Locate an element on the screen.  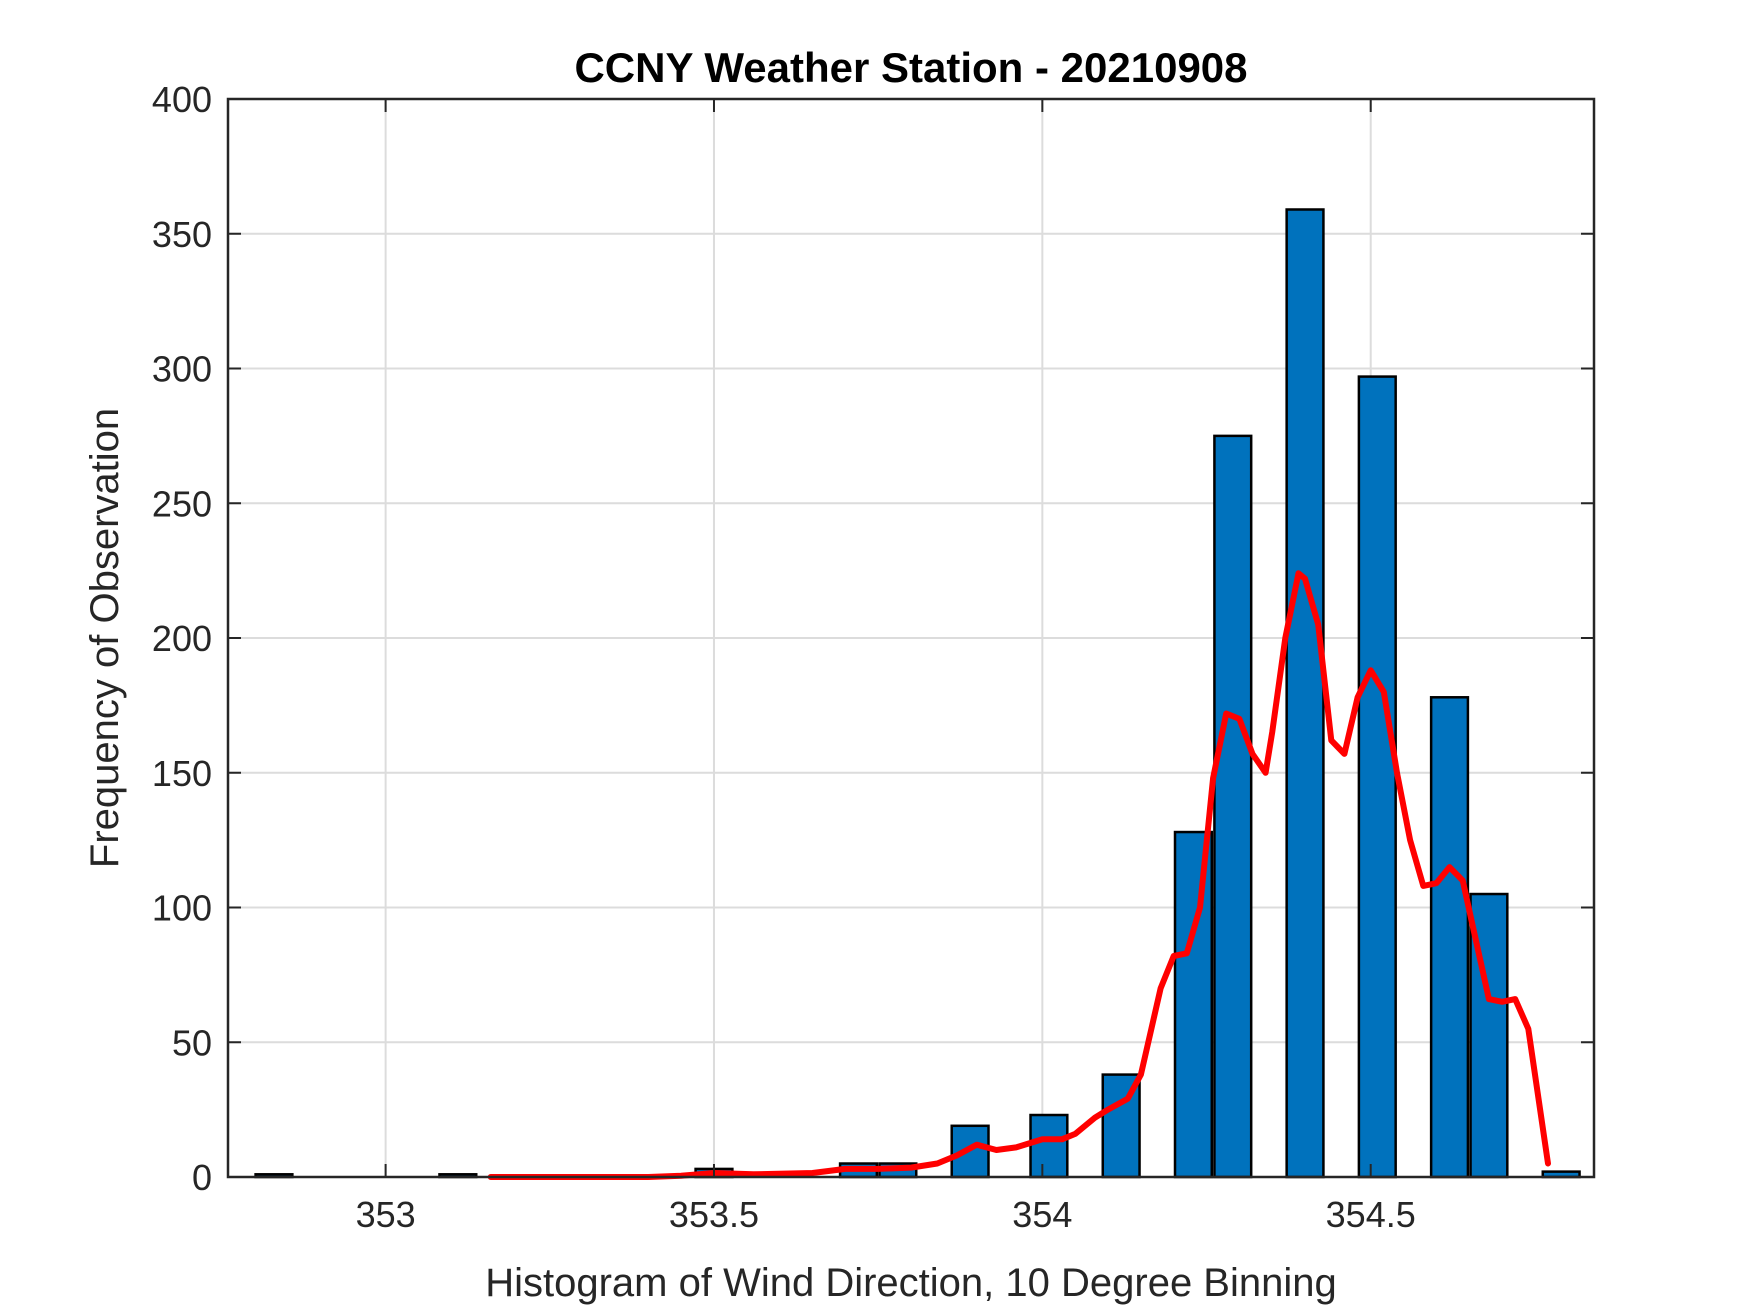
x-tick-label: 354.5 is located at coordinates (1371, 1214).